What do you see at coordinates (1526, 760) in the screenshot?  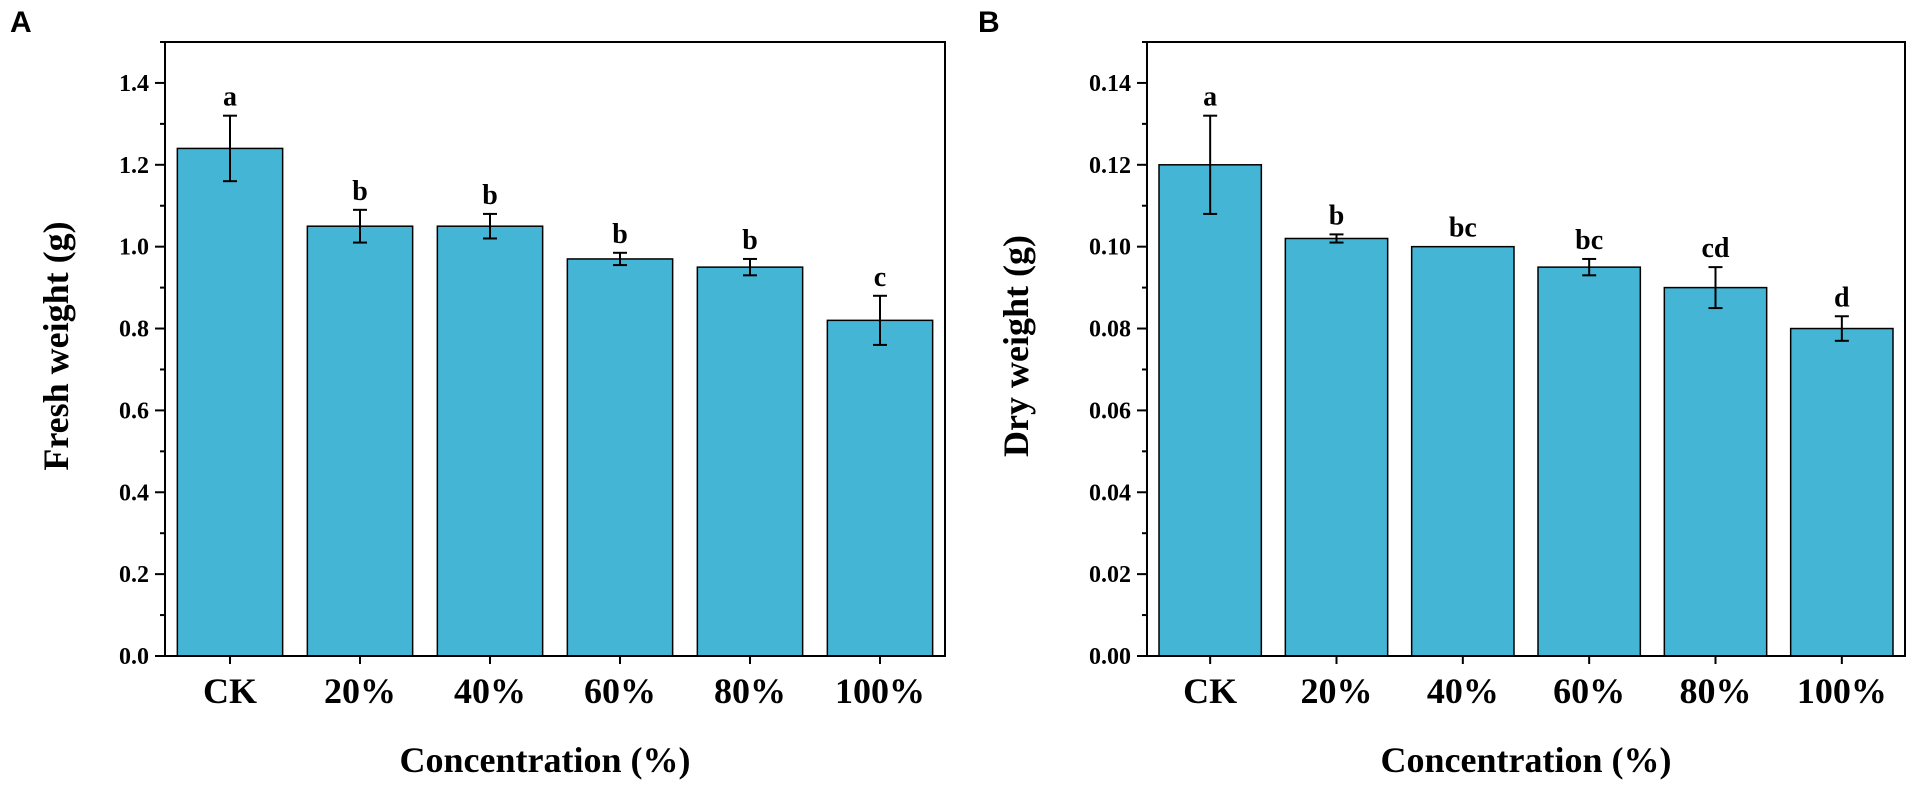 I see `panel-b-x-axis-title: Concentration (%)` at bounding box center [1526, 760].